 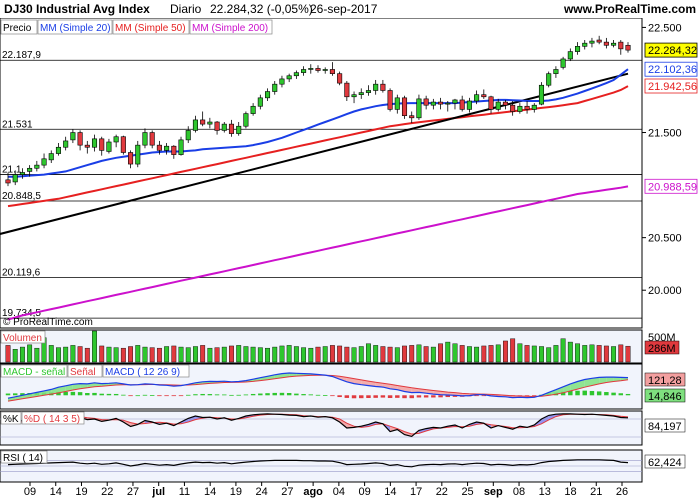 What do you see at coordinates (339, 492) in the screenshot?
I see `x-tick-label: 04` at bounding box center [339, 492].